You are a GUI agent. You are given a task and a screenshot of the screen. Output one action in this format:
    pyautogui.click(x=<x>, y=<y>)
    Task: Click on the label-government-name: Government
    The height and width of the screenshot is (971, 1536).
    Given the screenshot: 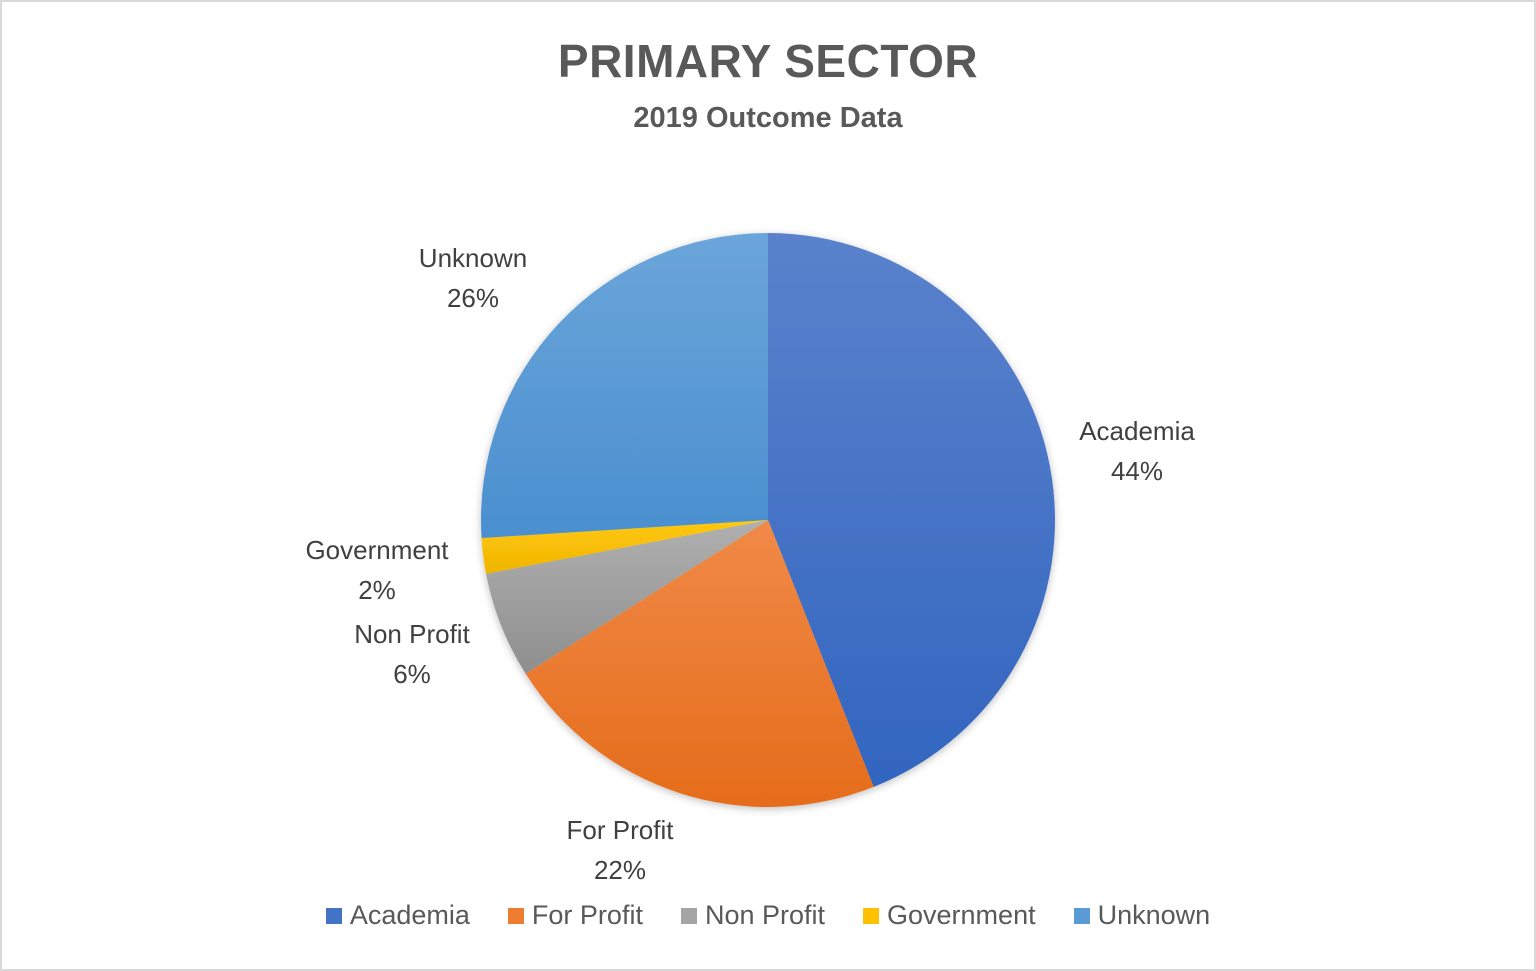 What is the action you would take?
    pyautogui.click(x=377, y=550)
    